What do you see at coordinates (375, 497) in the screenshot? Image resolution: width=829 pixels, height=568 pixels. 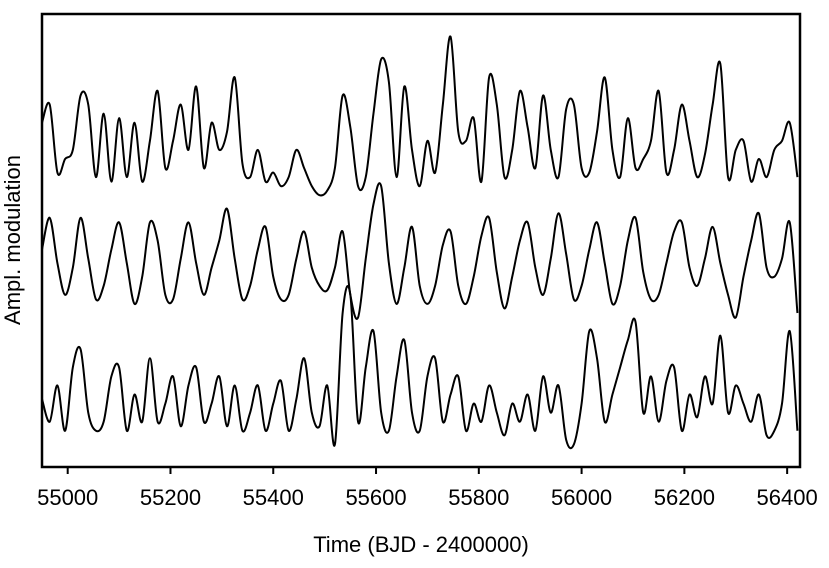 I see `x-tick-label: 55600` at bounding box center [375, 497].